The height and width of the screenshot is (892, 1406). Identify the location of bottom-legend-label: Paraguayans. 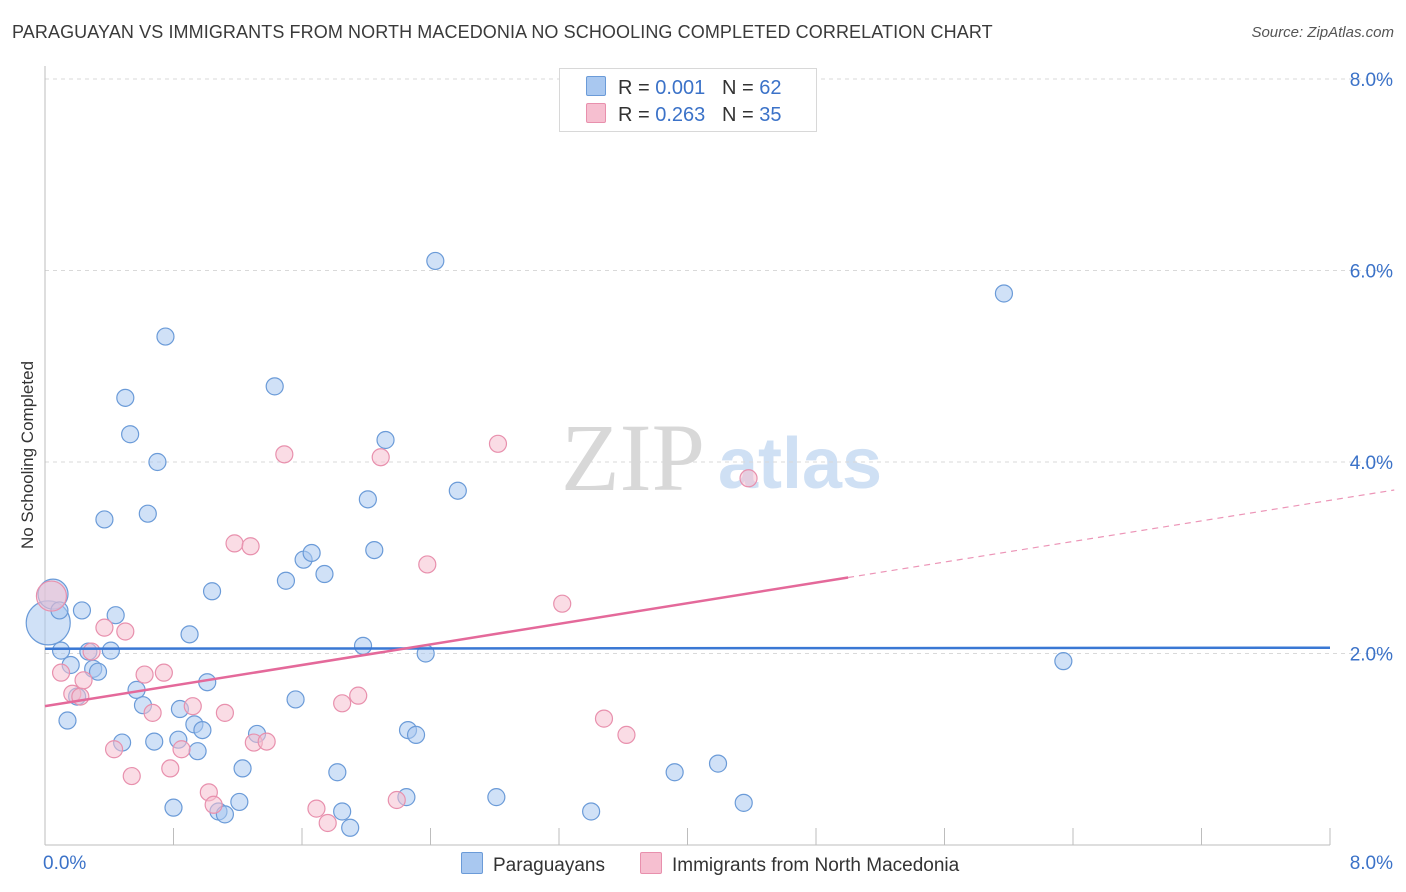
(549, 865).